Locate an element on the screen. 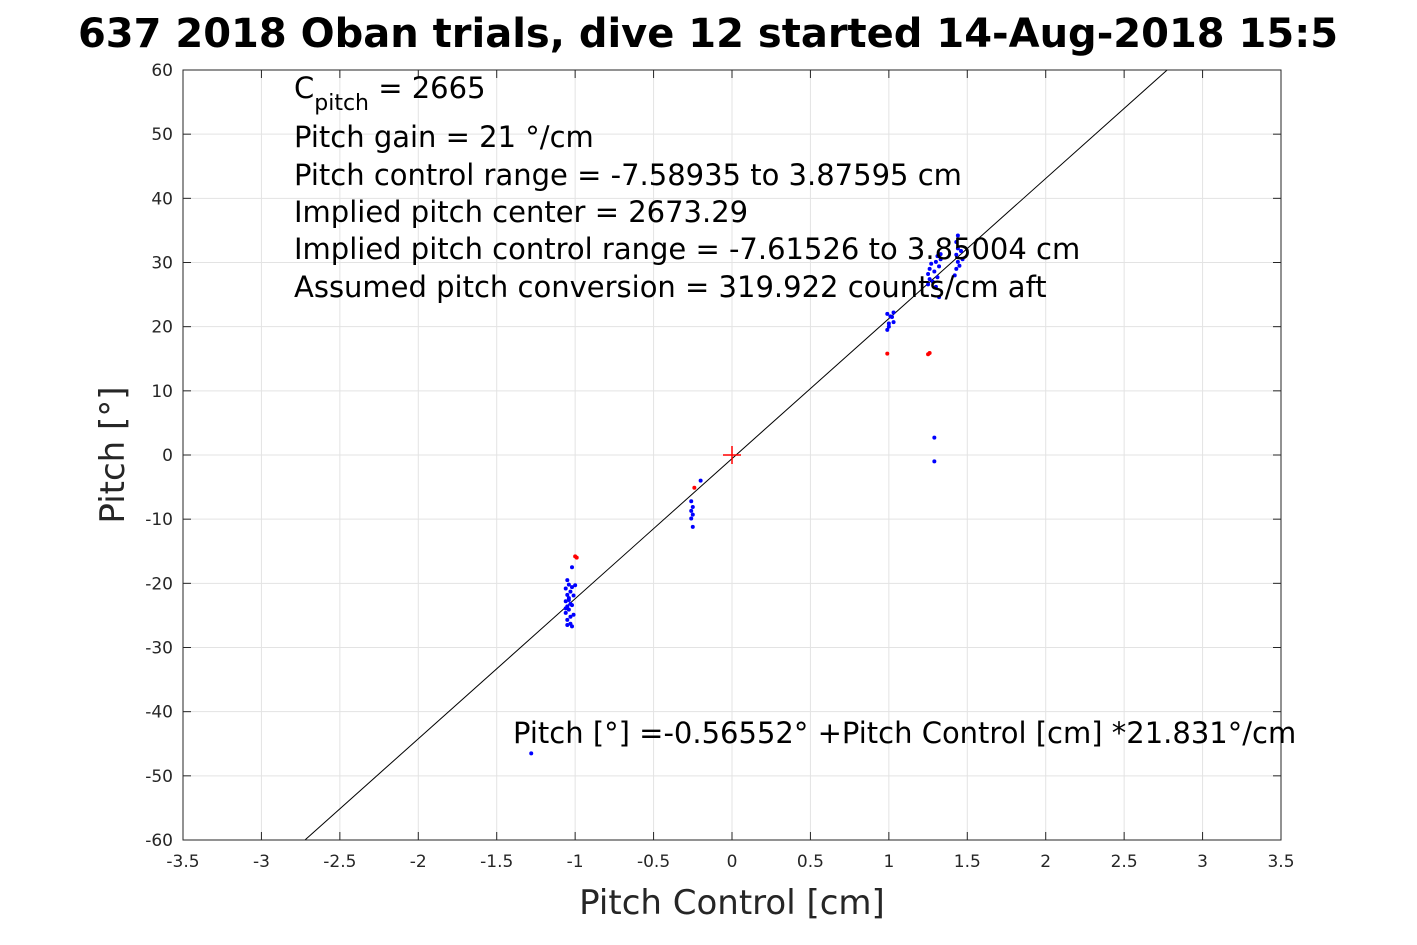  y-tick-label: -10 is located at coordinates (159, 520).